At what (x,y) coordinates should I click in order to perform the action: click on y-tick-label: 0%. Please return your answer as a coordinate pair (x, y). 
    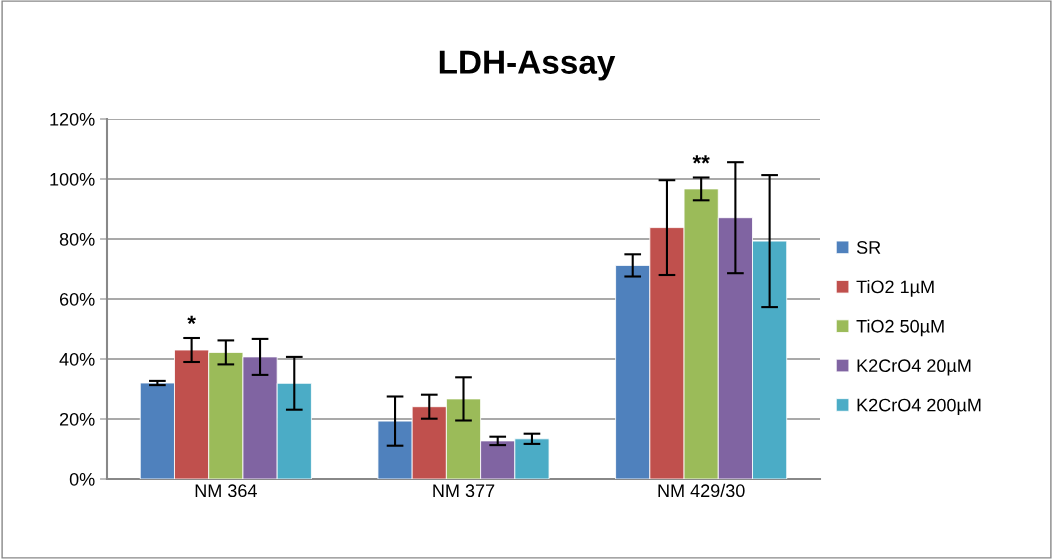
    Looking at the image, I should click on (82, 479).